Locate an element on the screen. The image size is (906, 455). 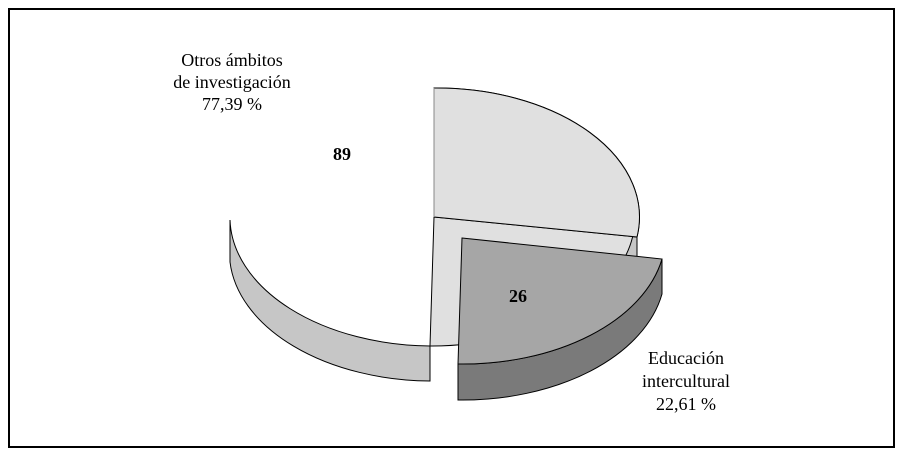
category-label-otros-line3: 77,39 % is located at coordinates (232, 104).